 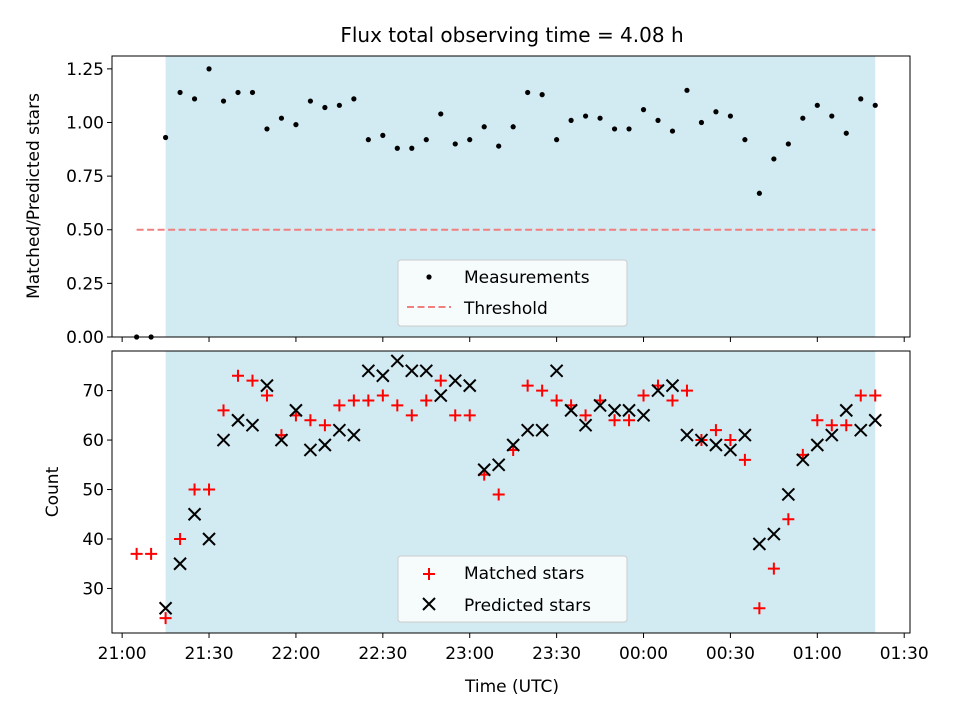 I want to click on x-tick-label: 00:30, so click(x=730, y=654).